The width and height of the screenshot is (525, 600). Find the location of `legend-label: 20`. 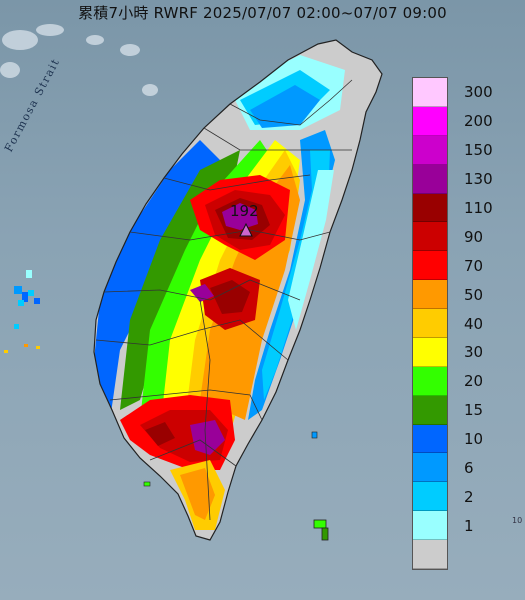

legend-label: 20 is located at coordinates (474, 381).